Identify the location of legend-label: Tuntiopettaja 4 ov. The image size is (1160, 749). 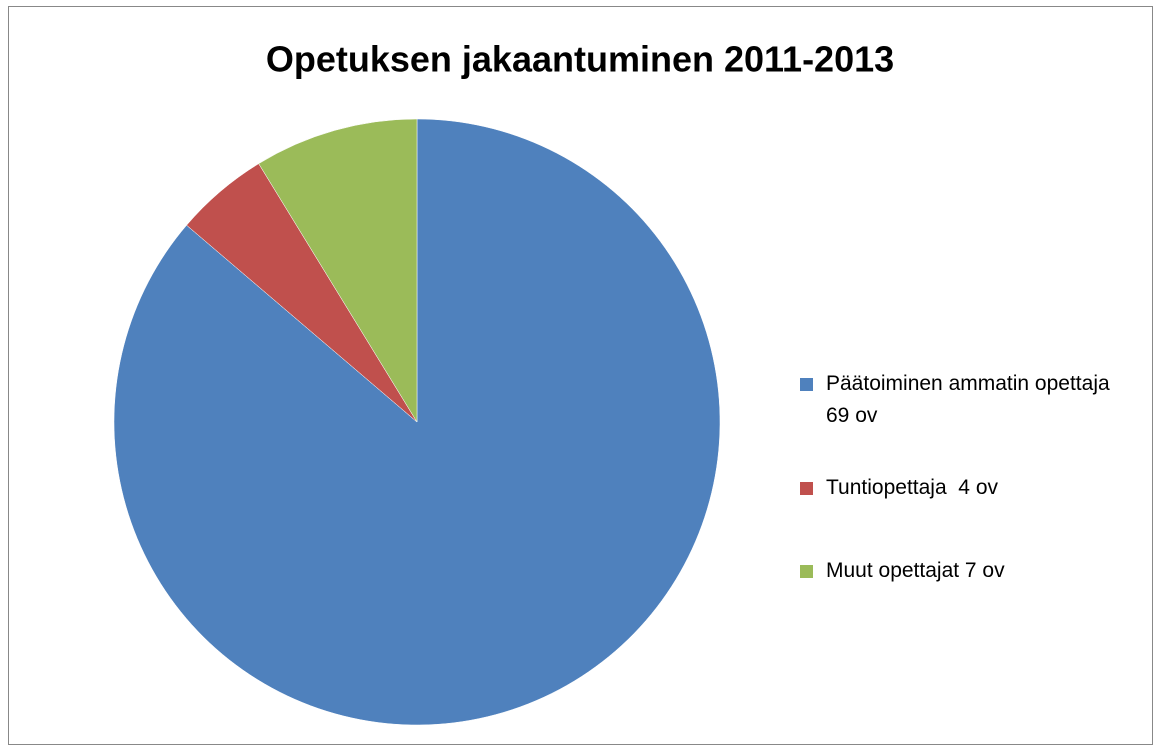
(912, 487).